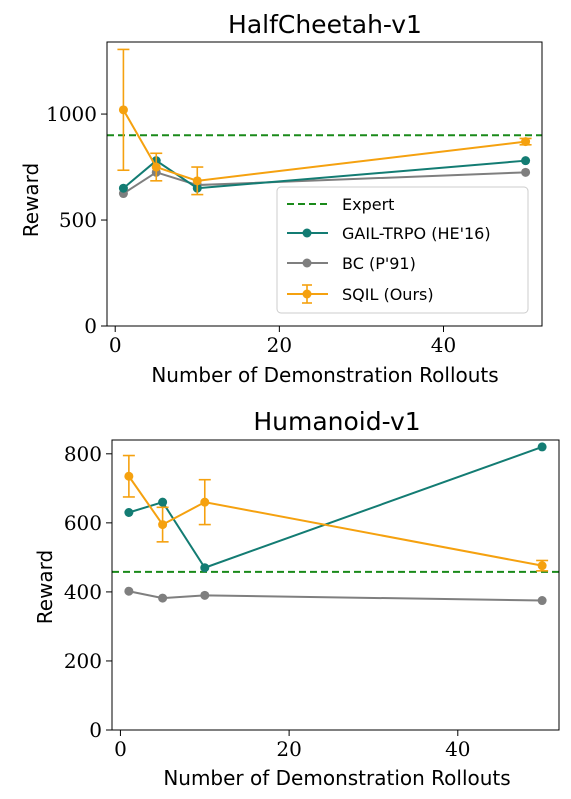 This screenshot has width=571, height=799. I want to click on y-tick-label: 600, so click(83, 523).